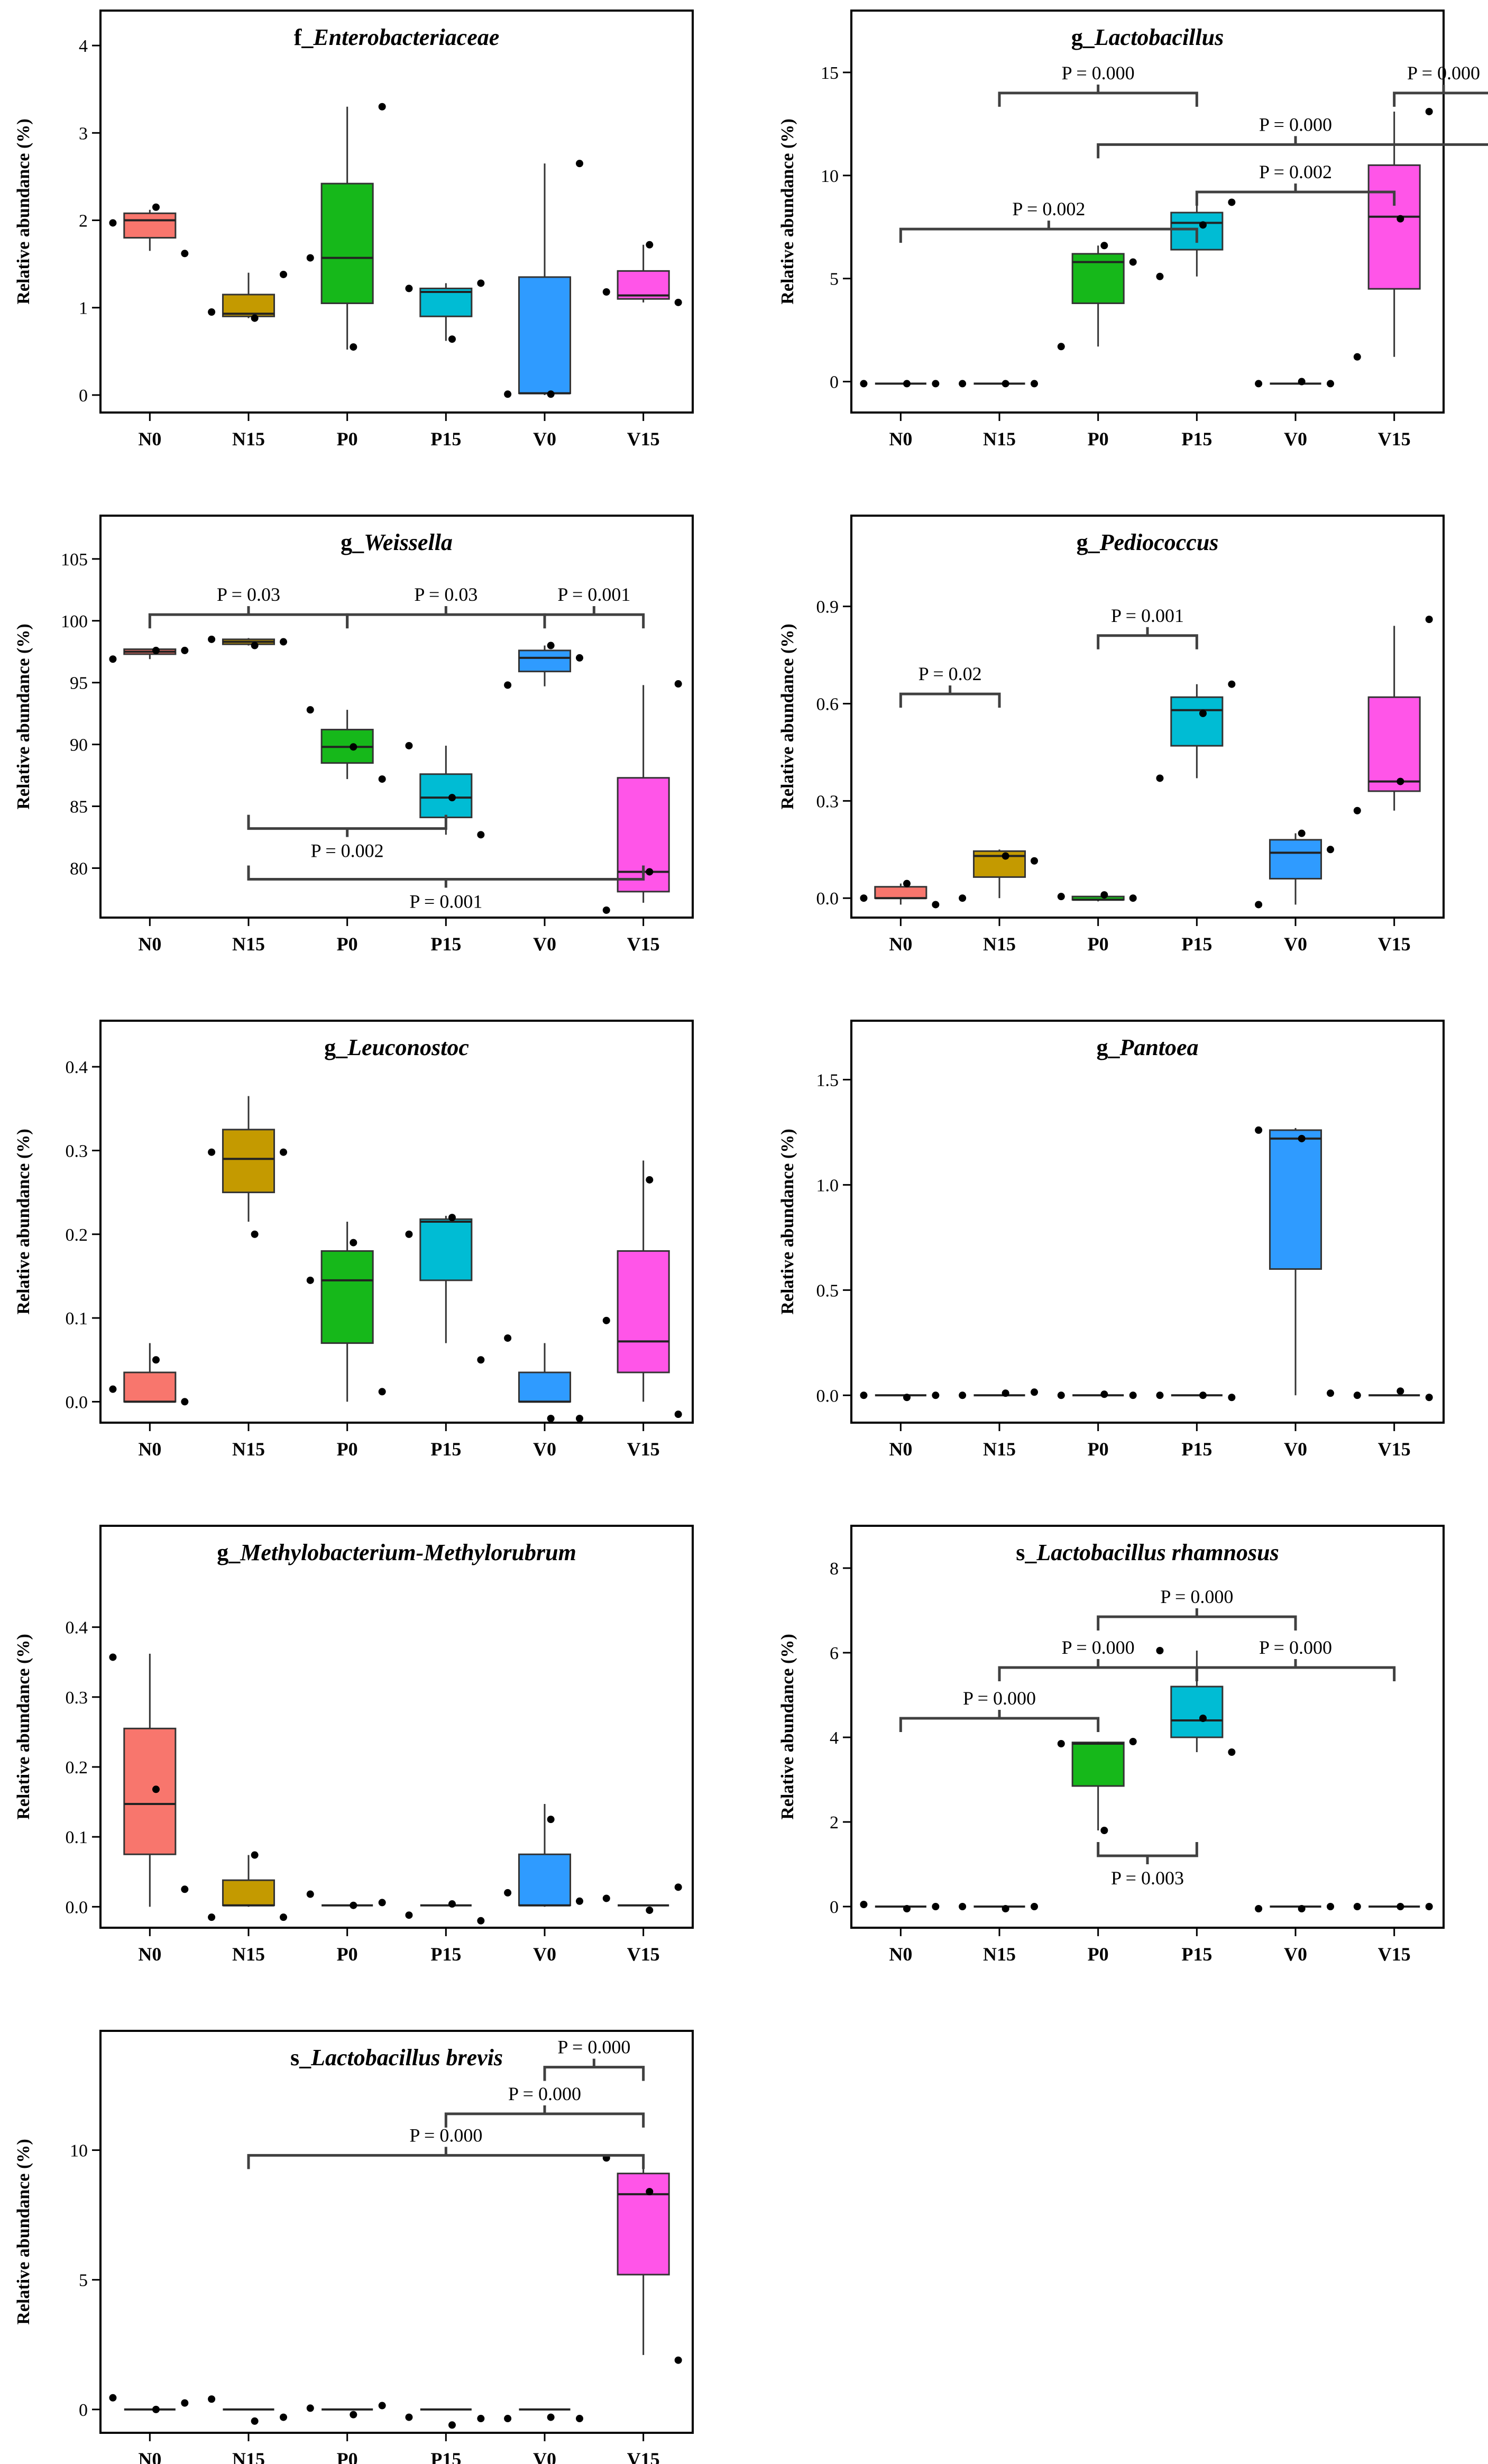 This screenshot has height=2464, width=1488. What do you see at coordinates (248, 296) in the screenshot?
I see `box-n15` at bounding box center [248, 296].